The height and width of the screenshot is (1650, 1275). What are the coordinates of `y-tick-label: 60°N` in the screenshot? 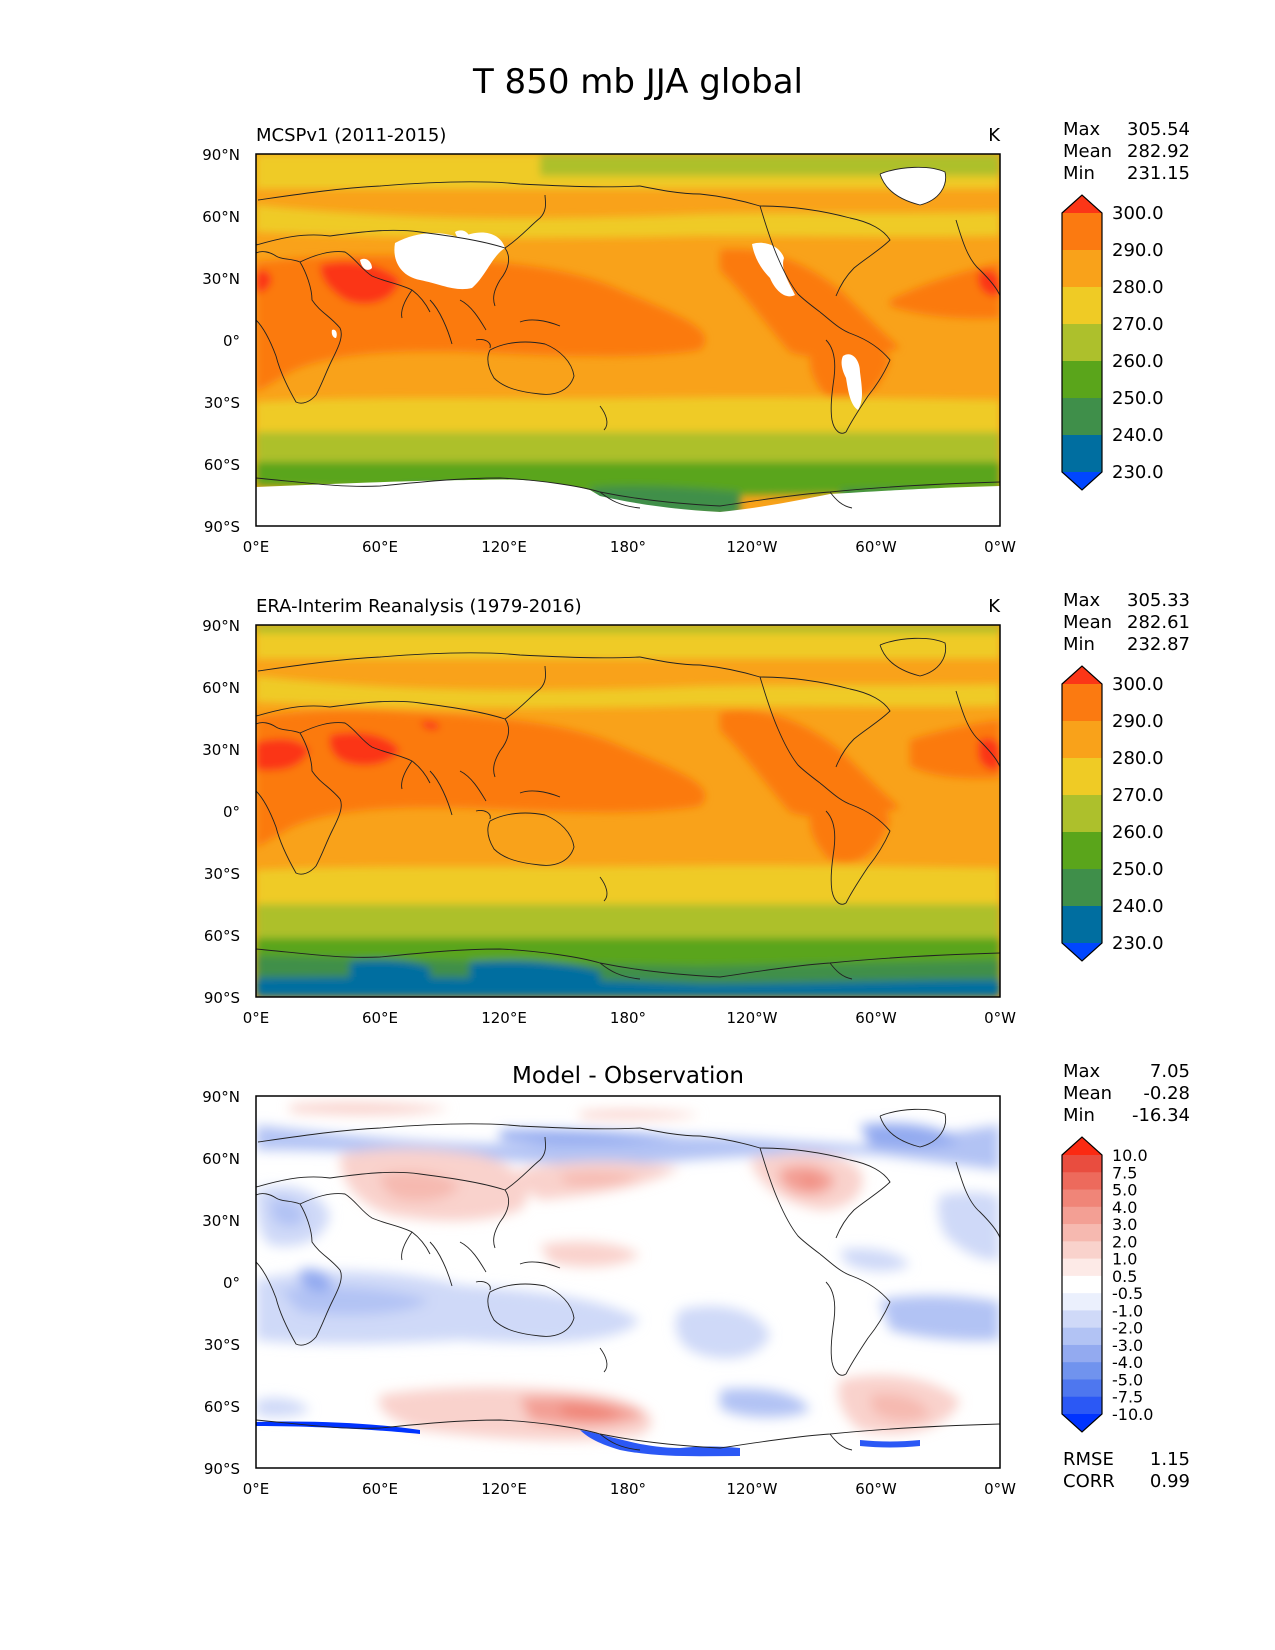 It's located at (221, 688).